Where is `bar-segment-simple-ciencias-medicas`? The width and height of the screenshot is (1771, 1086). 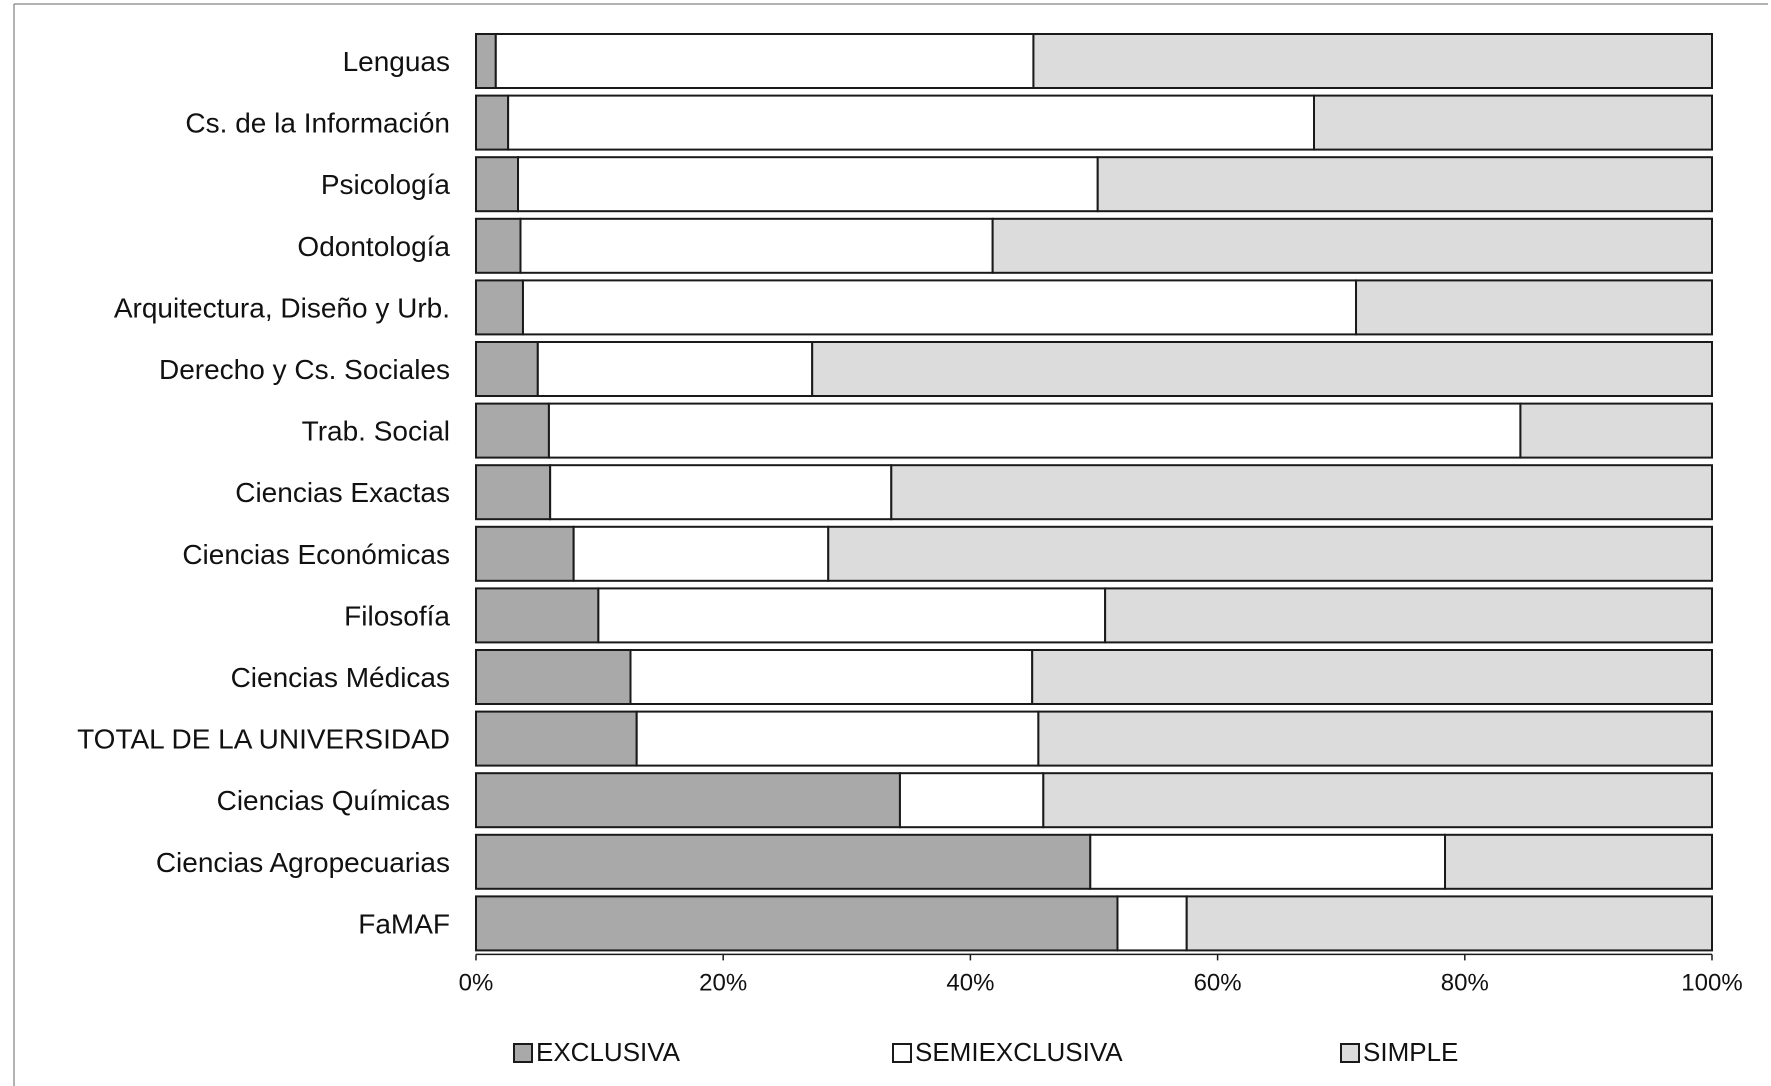
bar-segment-simple-ciencias-medicas is located at coordinates (1372, 677).